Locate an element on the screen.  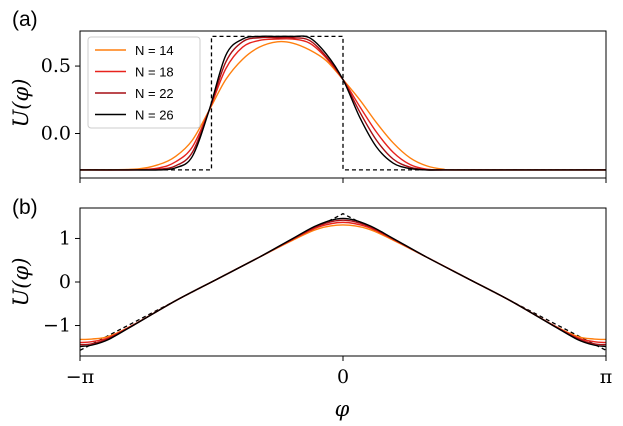
panel-b-label: (b) is located at coordinates (25, 207).